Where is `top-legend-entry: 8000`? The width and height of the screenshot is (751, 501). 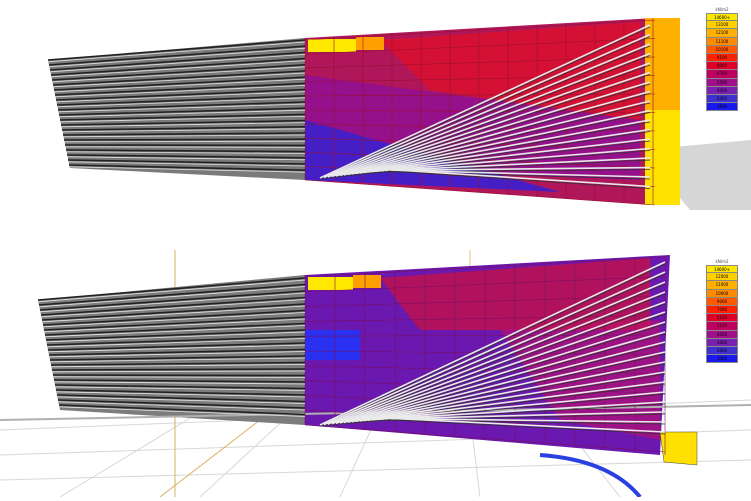 top-legend-entry: 8000 is located at coordinates (722, 66).